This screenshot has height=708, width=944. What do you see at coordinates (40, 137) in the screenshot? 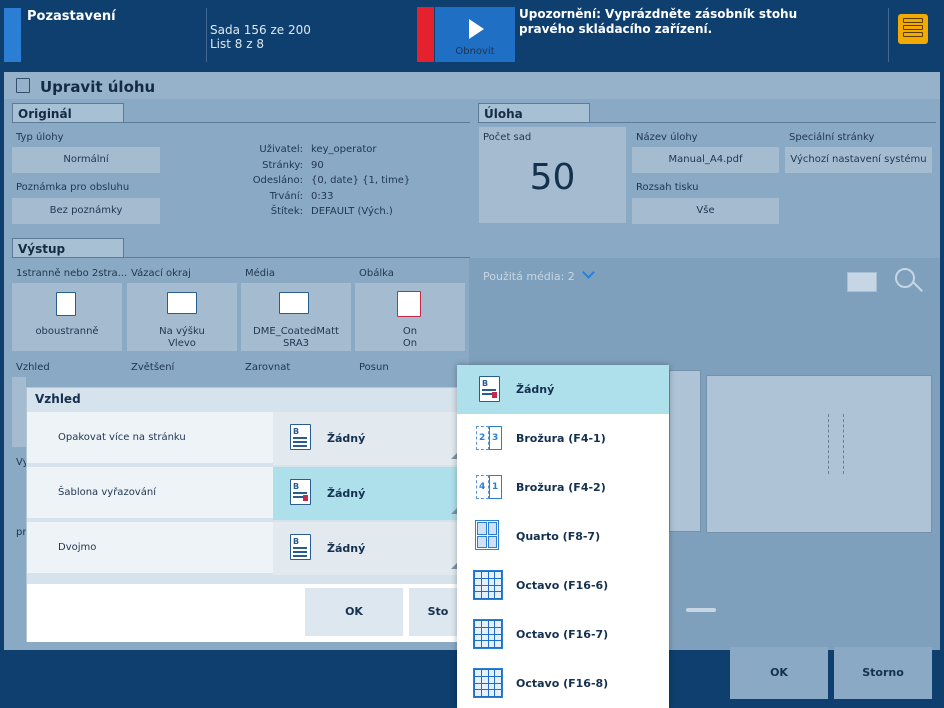
I see `job-type-label: Typ úlohy` at bounding box center [40, 137].